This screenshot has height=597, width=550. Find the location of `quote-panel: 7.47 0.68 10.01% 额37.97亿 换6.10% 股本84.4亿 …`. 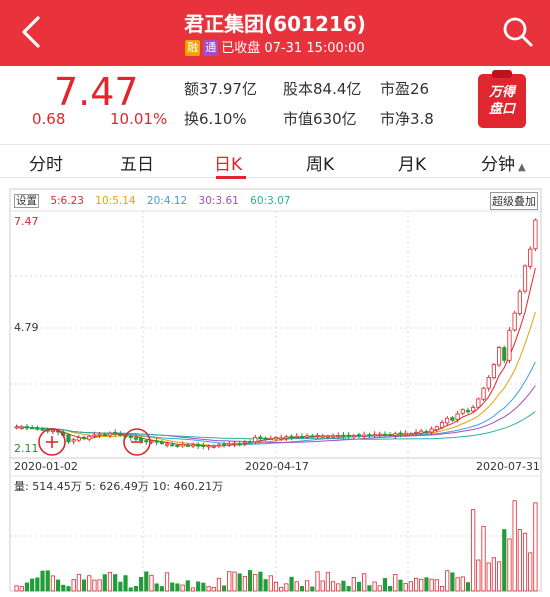

quote-panel: 7.47 0.68 10.01% 额37.97亿 换6.10% 股本84.4亿 … is located at coordinates (275, 103).